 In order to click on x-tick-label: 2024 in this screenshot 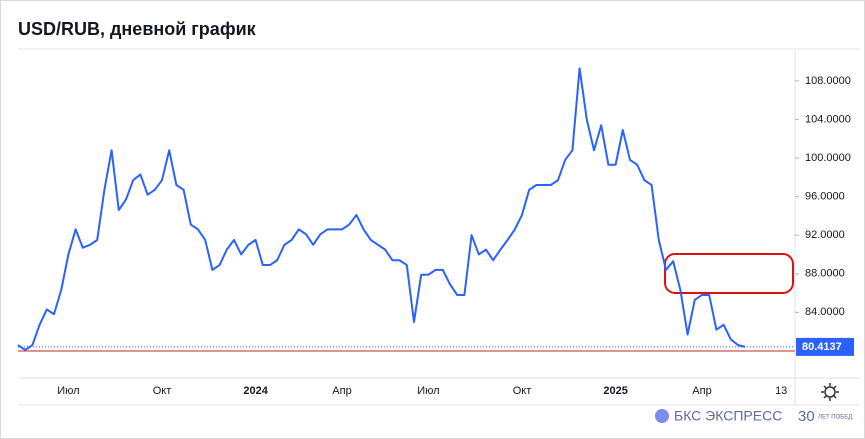, I will do `click(255, 391)`.